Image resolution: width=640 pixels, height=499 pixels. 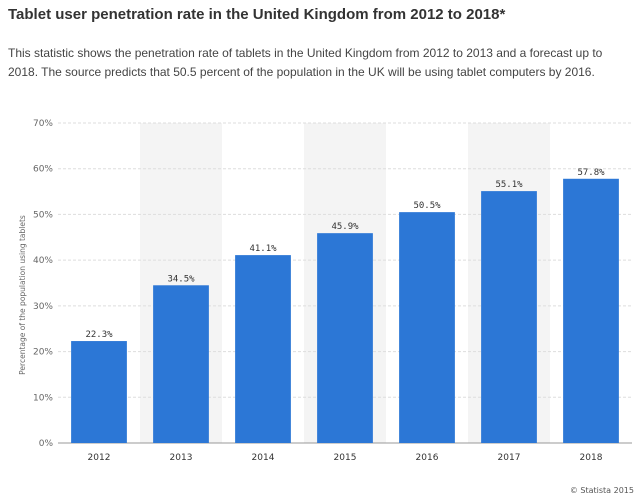 I want to click on data-label-2012: 22.3%, so click(x=99, y=335).